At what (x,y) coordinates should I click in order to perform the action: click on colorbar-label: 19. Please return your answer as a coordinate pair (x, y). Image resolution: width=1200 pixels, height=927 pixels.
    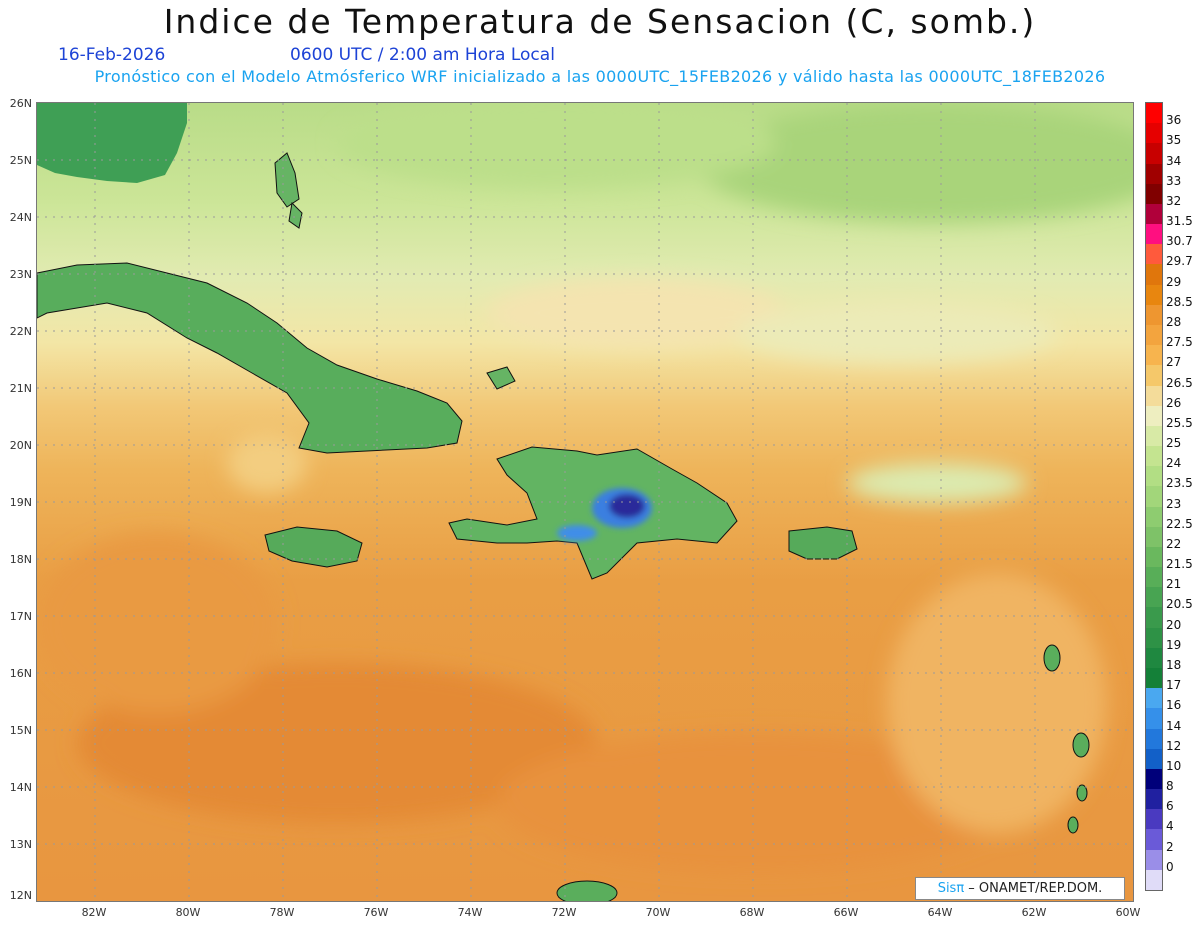
    Looking at the image, I should click on (1174, 644).